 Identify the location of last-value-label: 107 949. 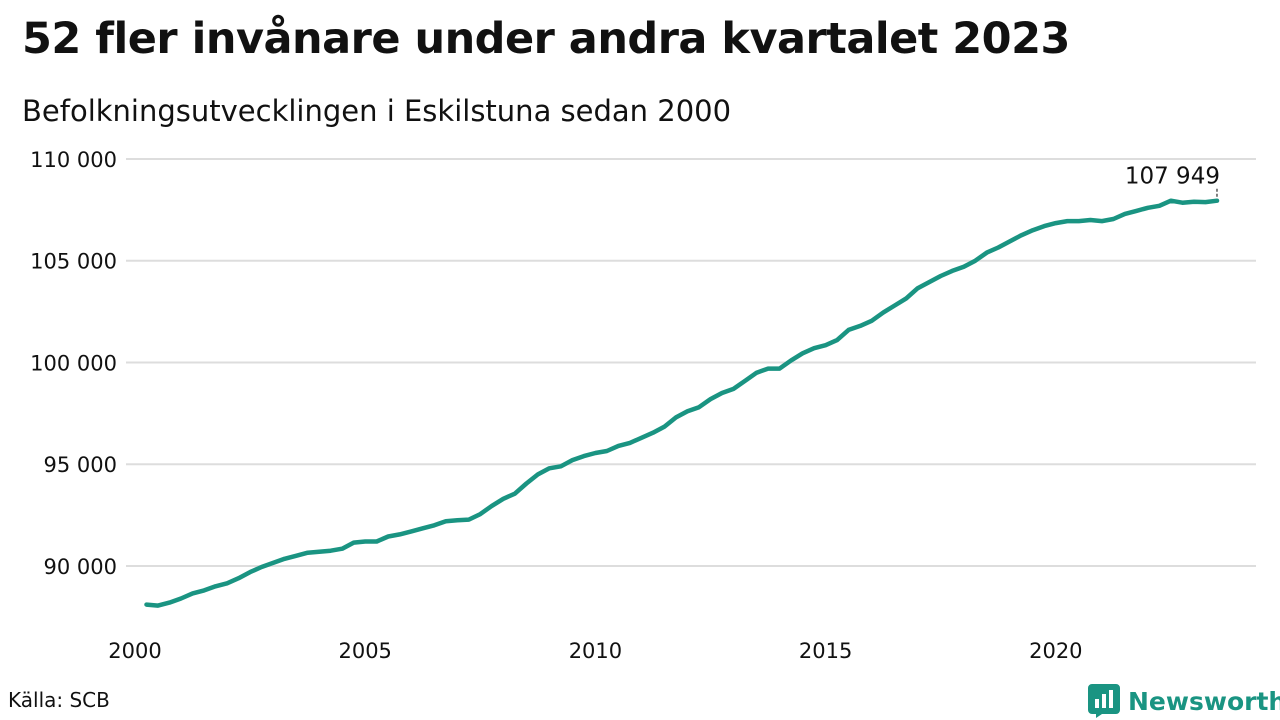
(1172, 177).